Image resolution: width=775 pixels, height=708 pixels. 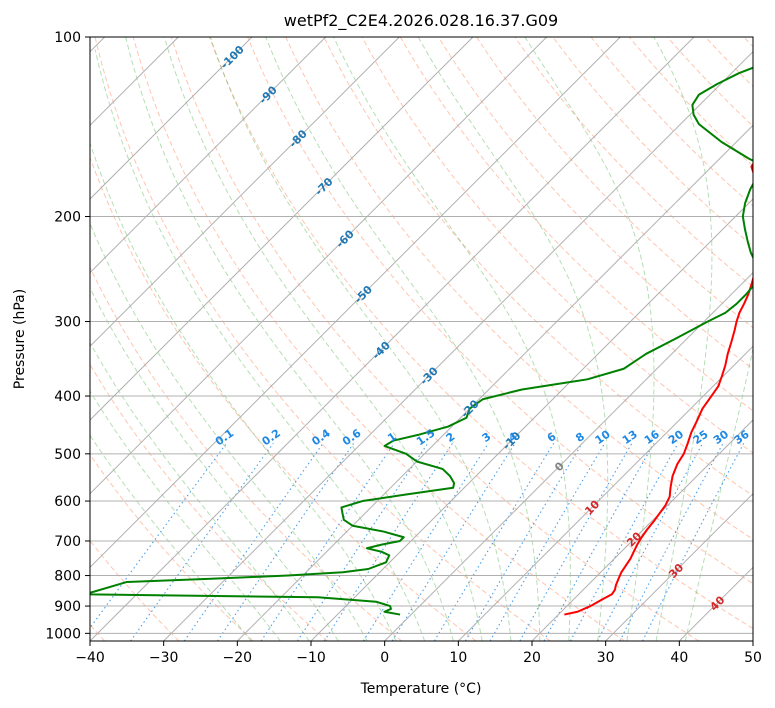 I want to click on x-tick-label: −30, so click(x=164, y=658).